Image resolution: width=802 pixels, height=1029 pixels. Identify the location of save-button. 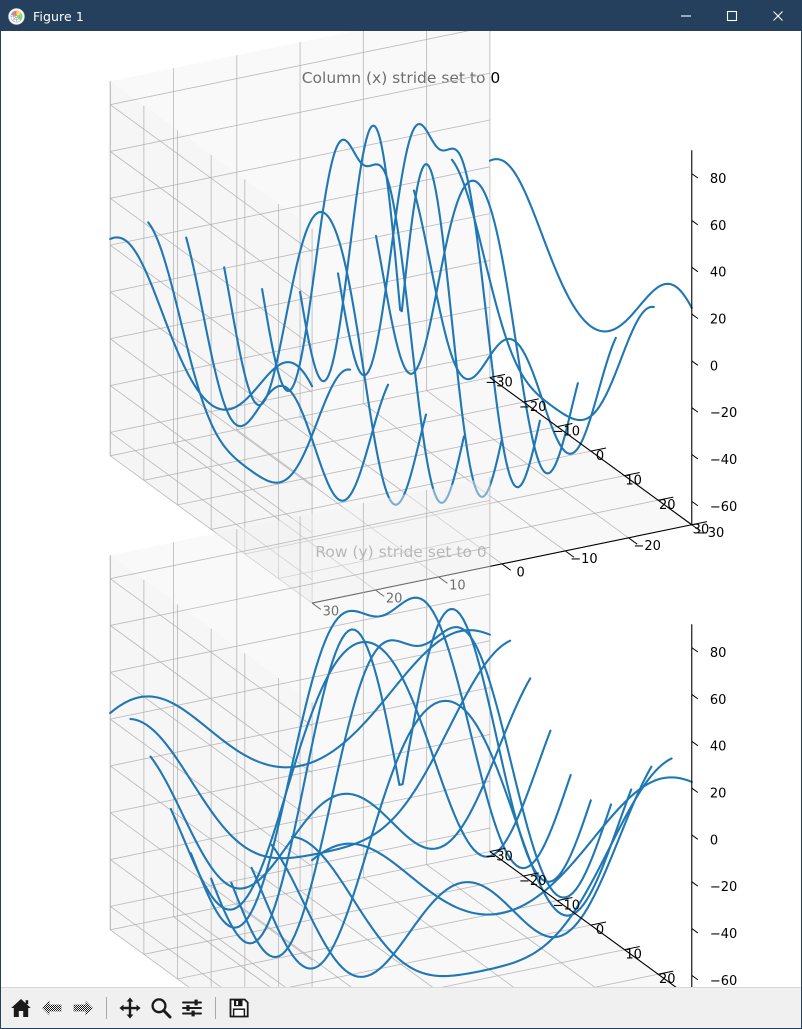
(239, 1008).